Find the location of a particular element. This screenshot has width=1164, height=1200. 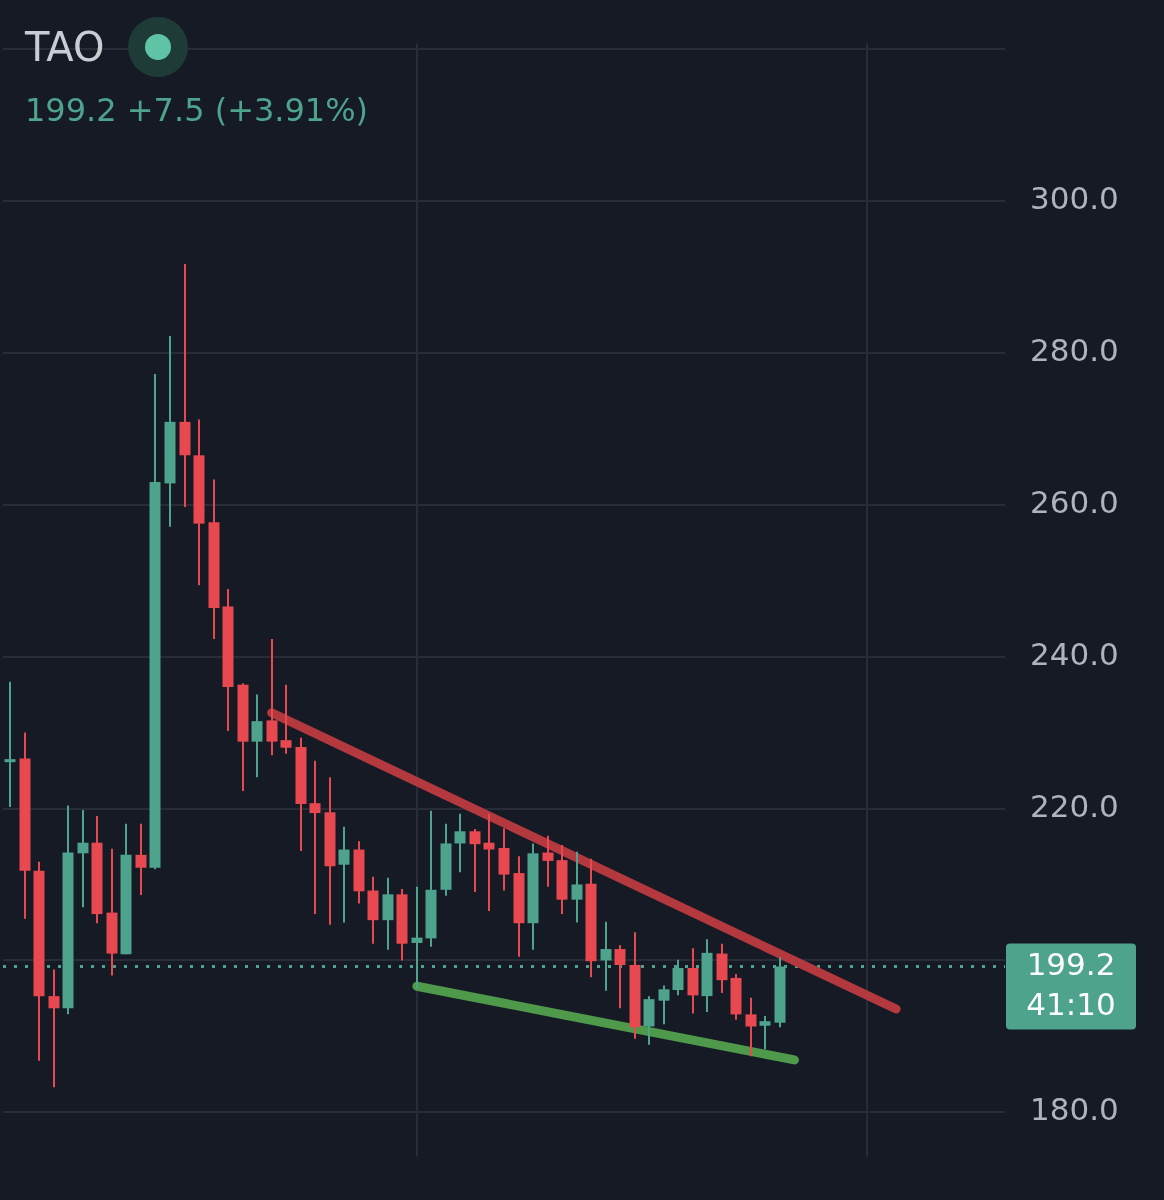

y-tick-label: 300.0 is located at coordinates (1074, 197).